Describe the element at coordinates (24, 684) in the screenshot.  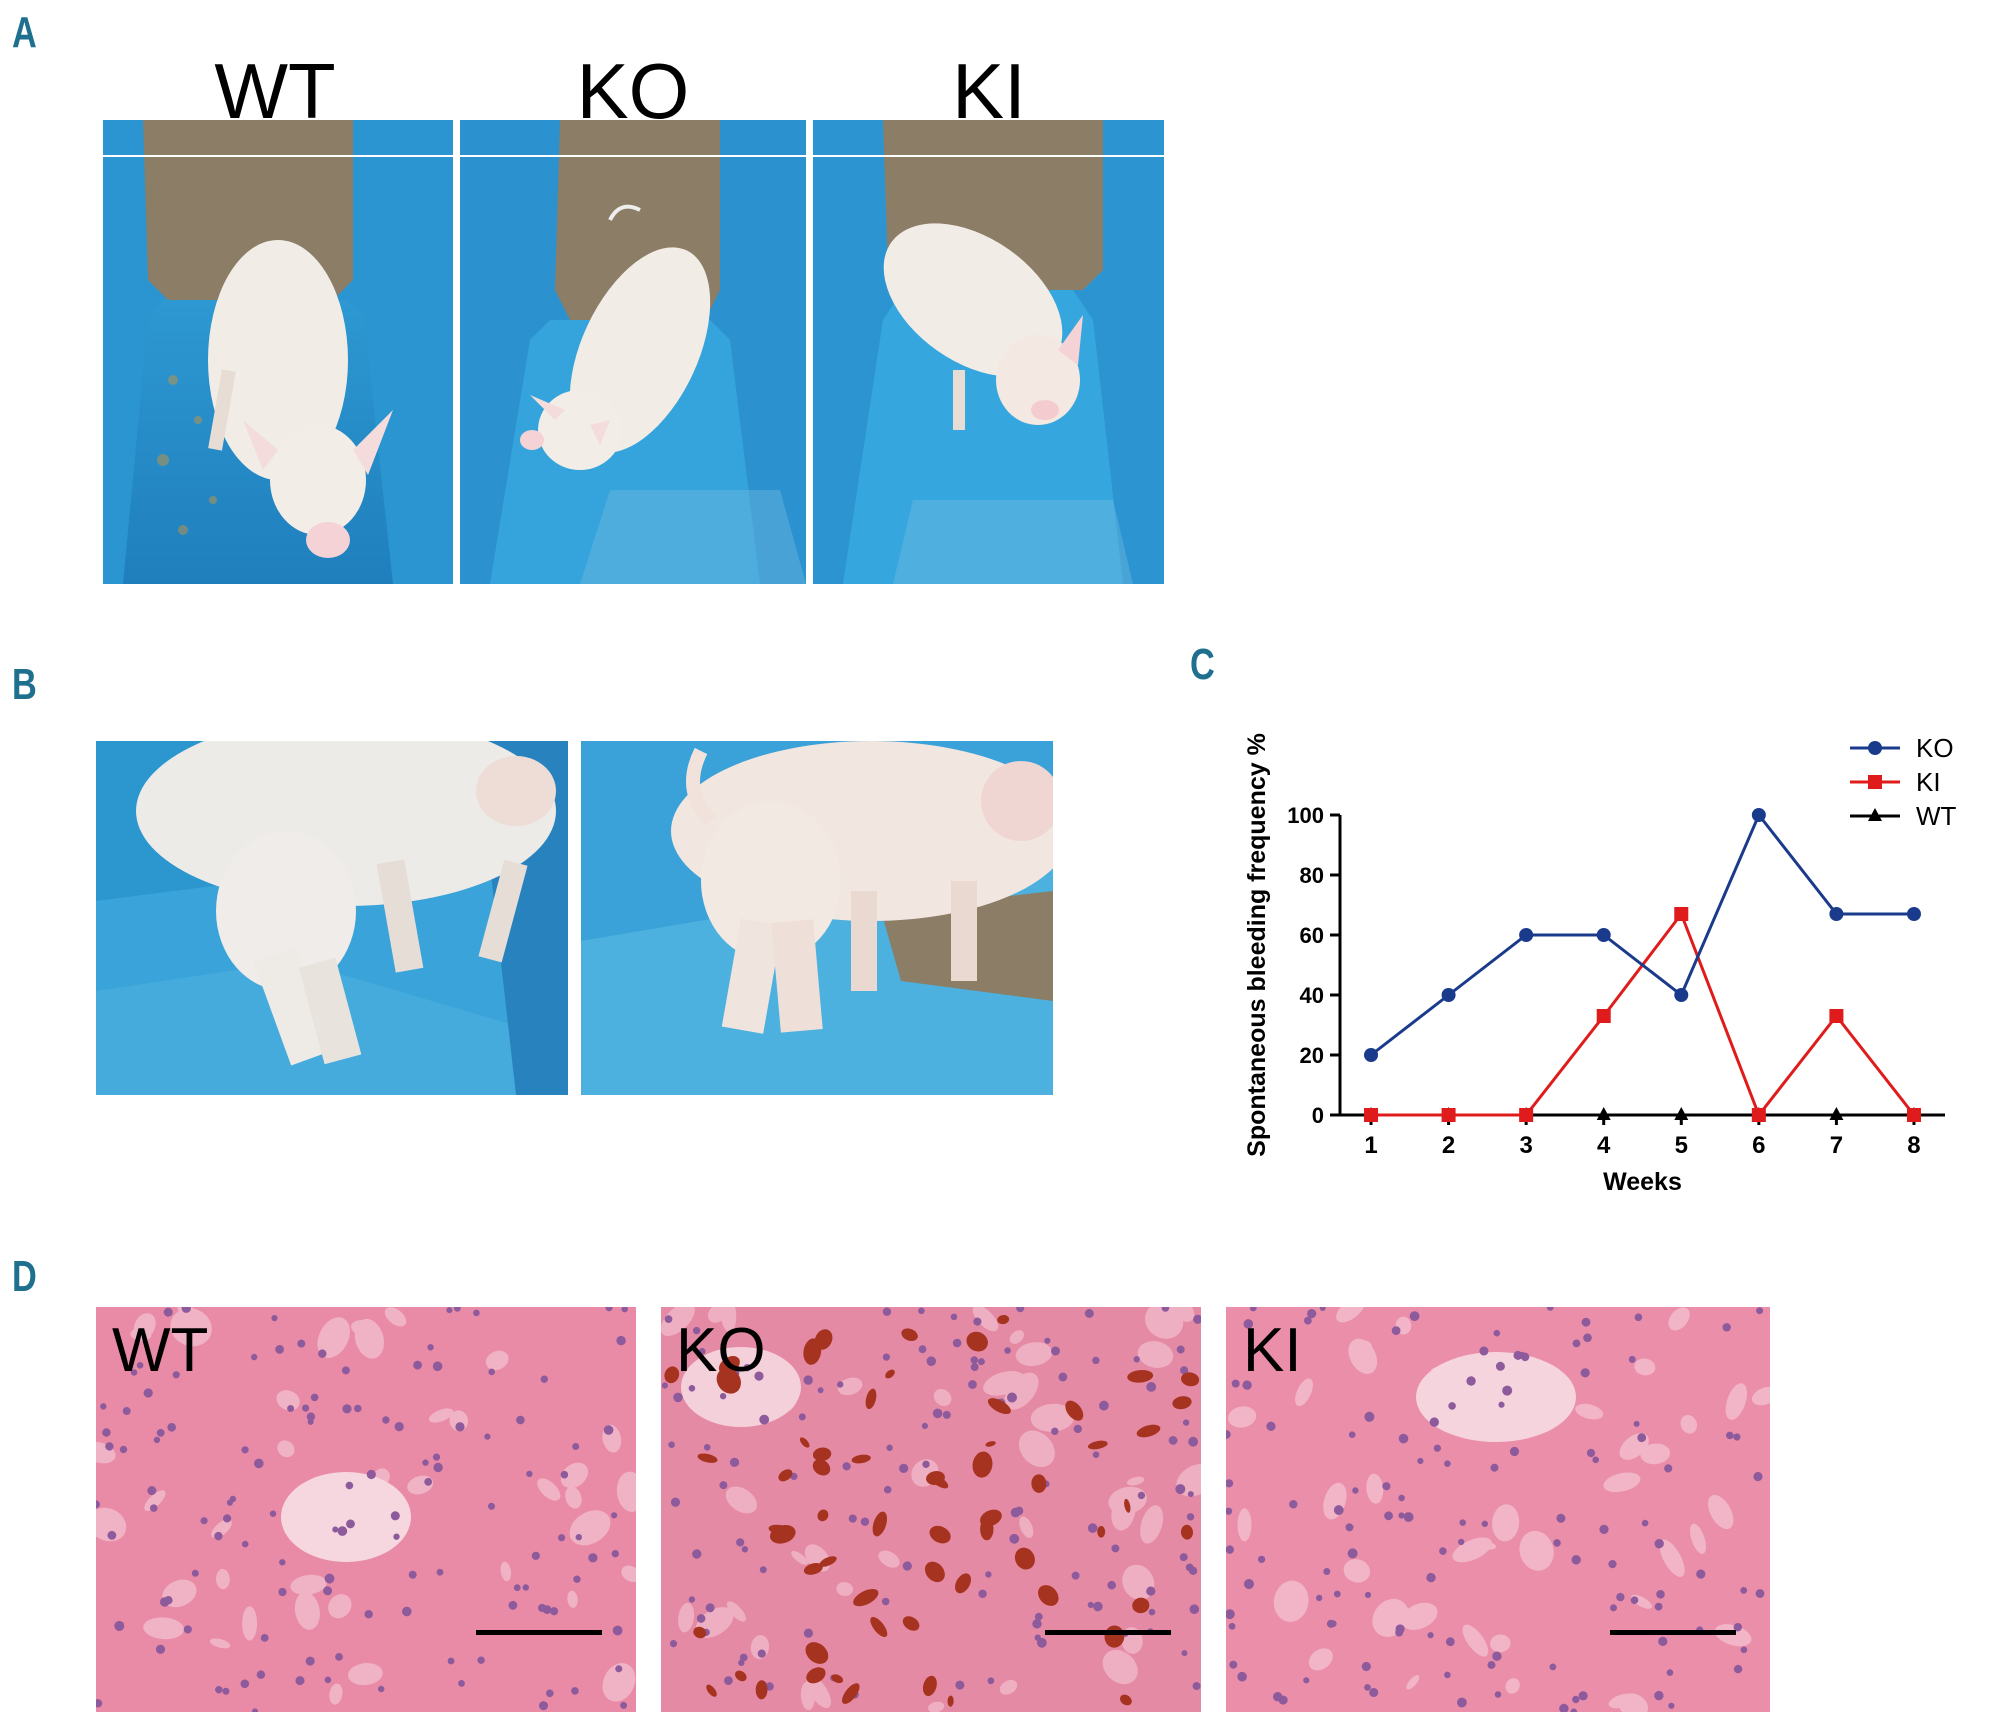
I see `panel-letter-b: B` at that location.